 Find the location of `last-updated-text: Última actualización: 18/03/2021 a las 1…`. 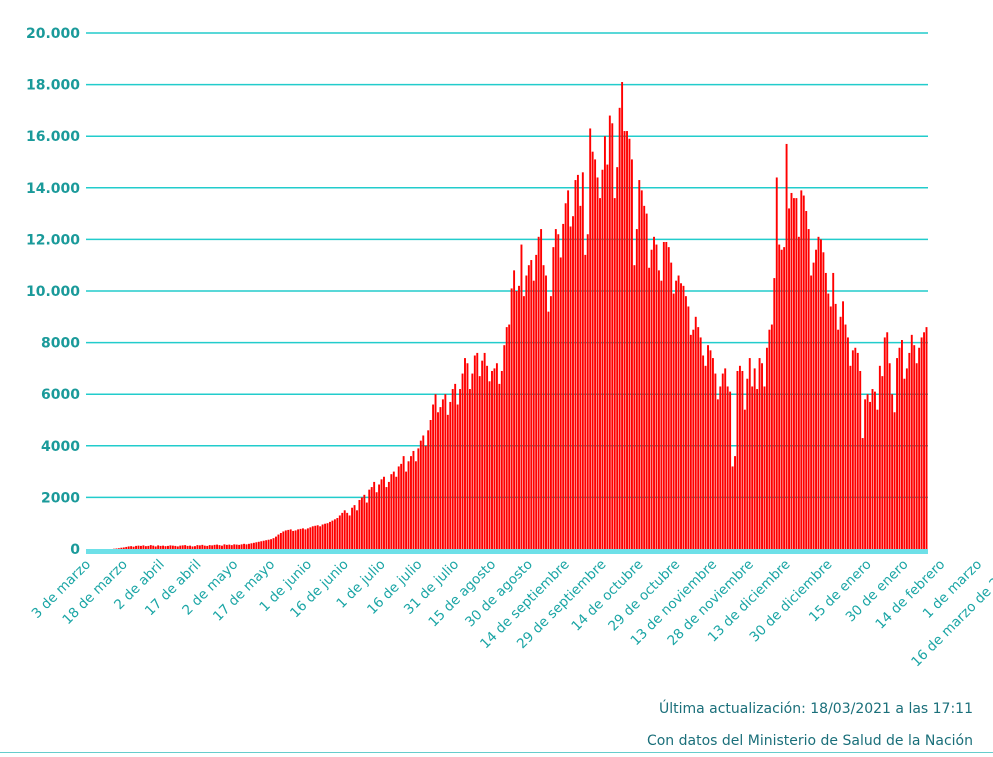

last-updated-text: Última actualización: 18/03/2021 a las 1… is located at coordinates (815, 709).